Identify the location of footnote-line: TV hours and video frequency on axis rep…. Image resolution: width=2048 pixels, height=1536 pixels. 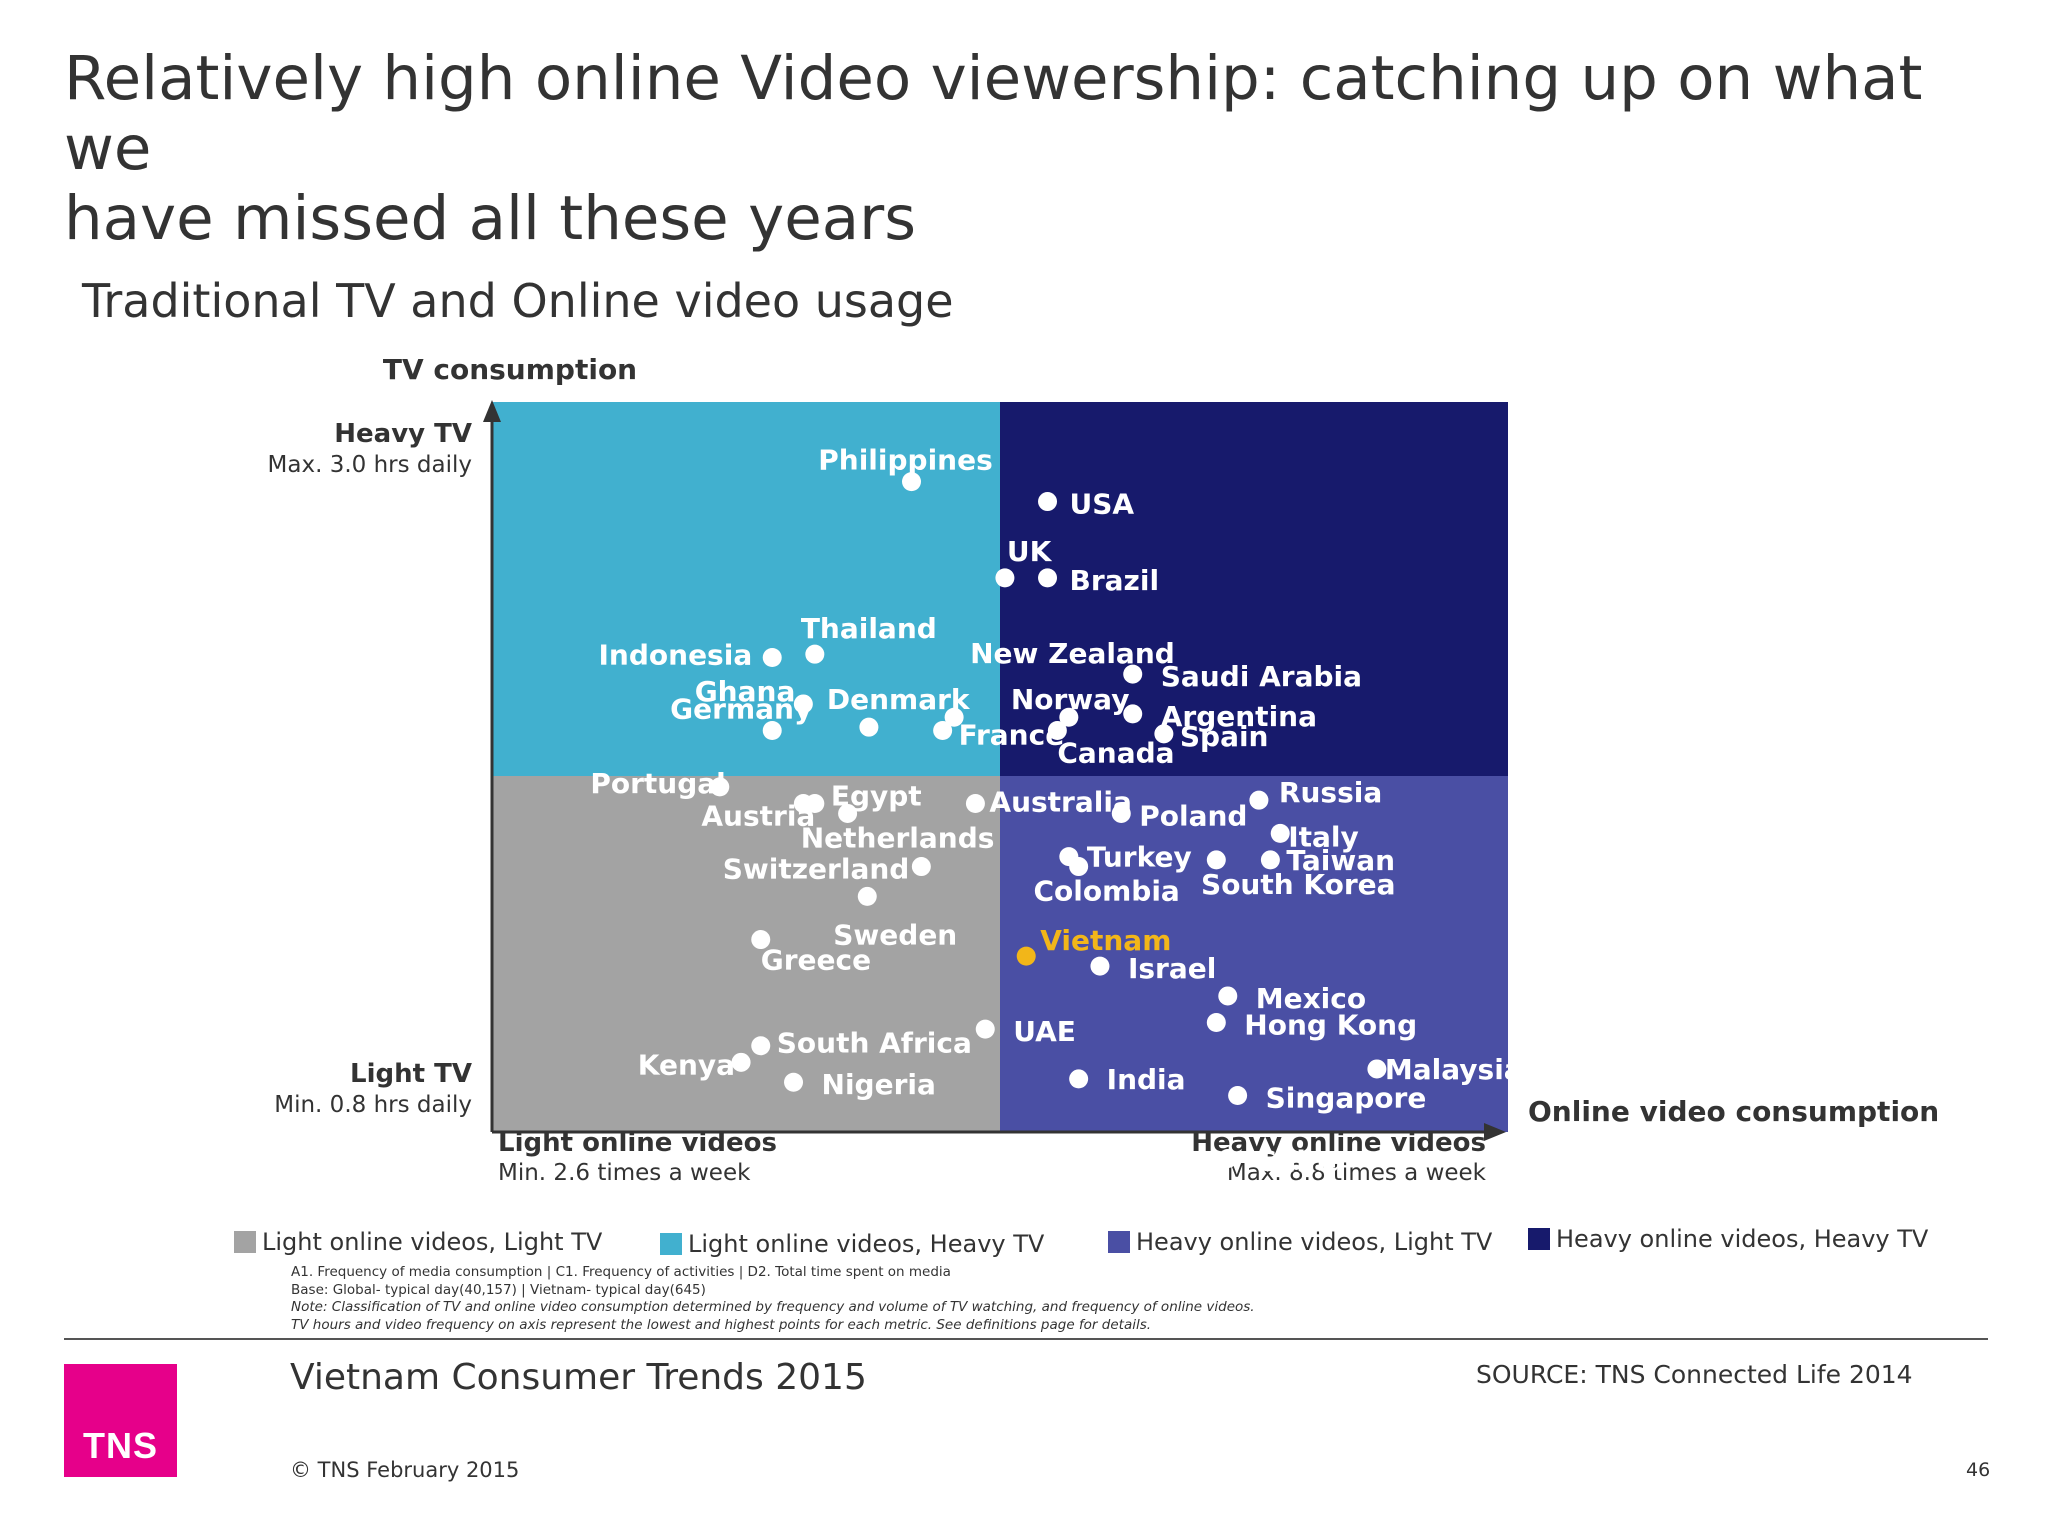
(721, 1324).